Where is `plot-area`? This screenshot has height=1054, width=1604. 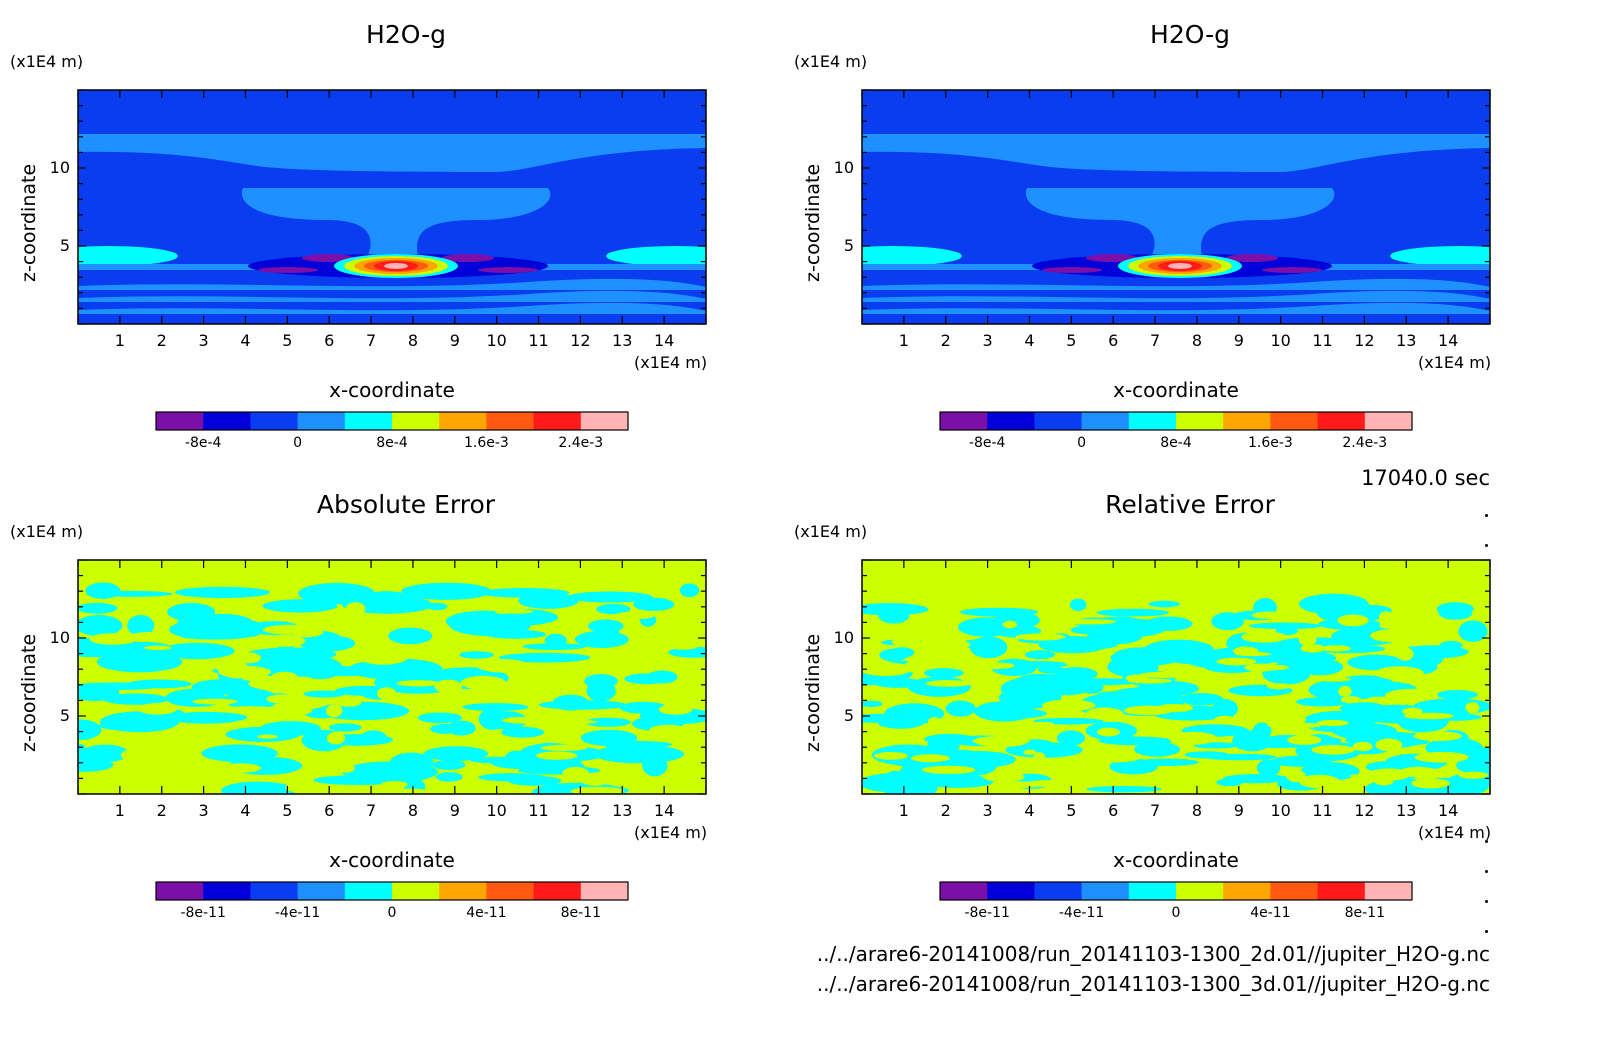 plot-area is located at coordinates (392, 677).